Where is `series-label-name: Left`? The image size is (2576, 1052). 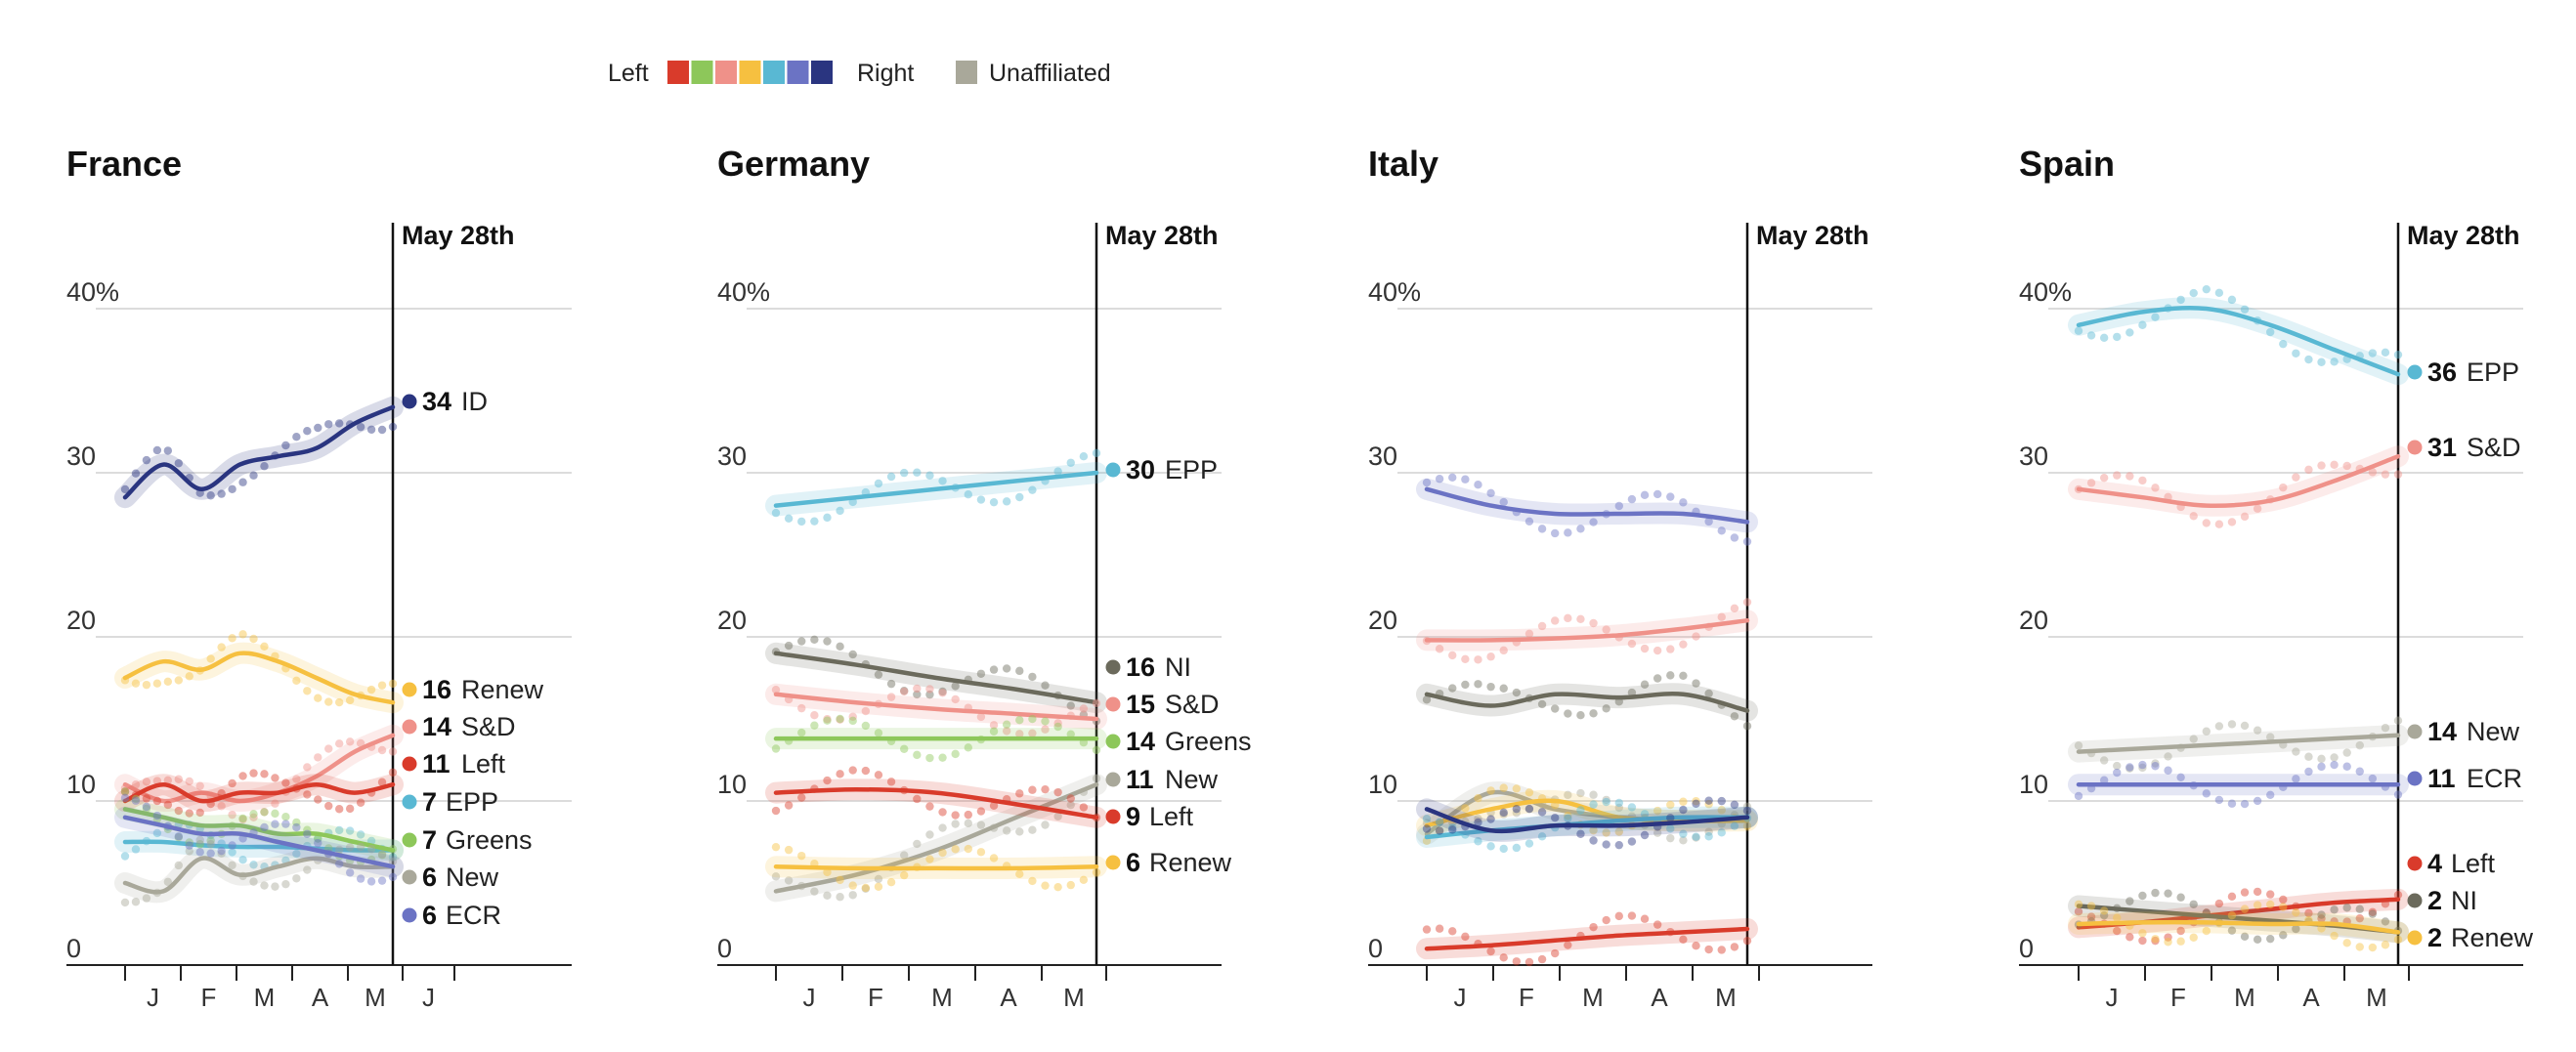
series-label-name: Left is located at coordinates (2473, 863).